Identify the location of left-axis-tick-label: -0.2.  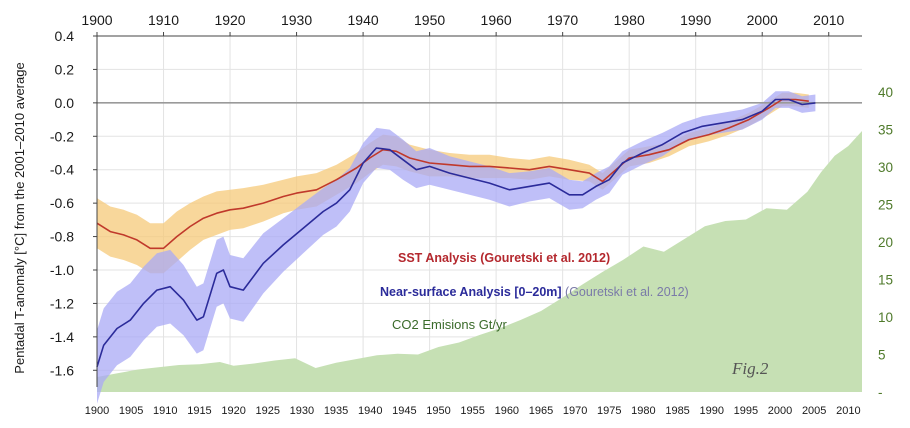
(62, 136).